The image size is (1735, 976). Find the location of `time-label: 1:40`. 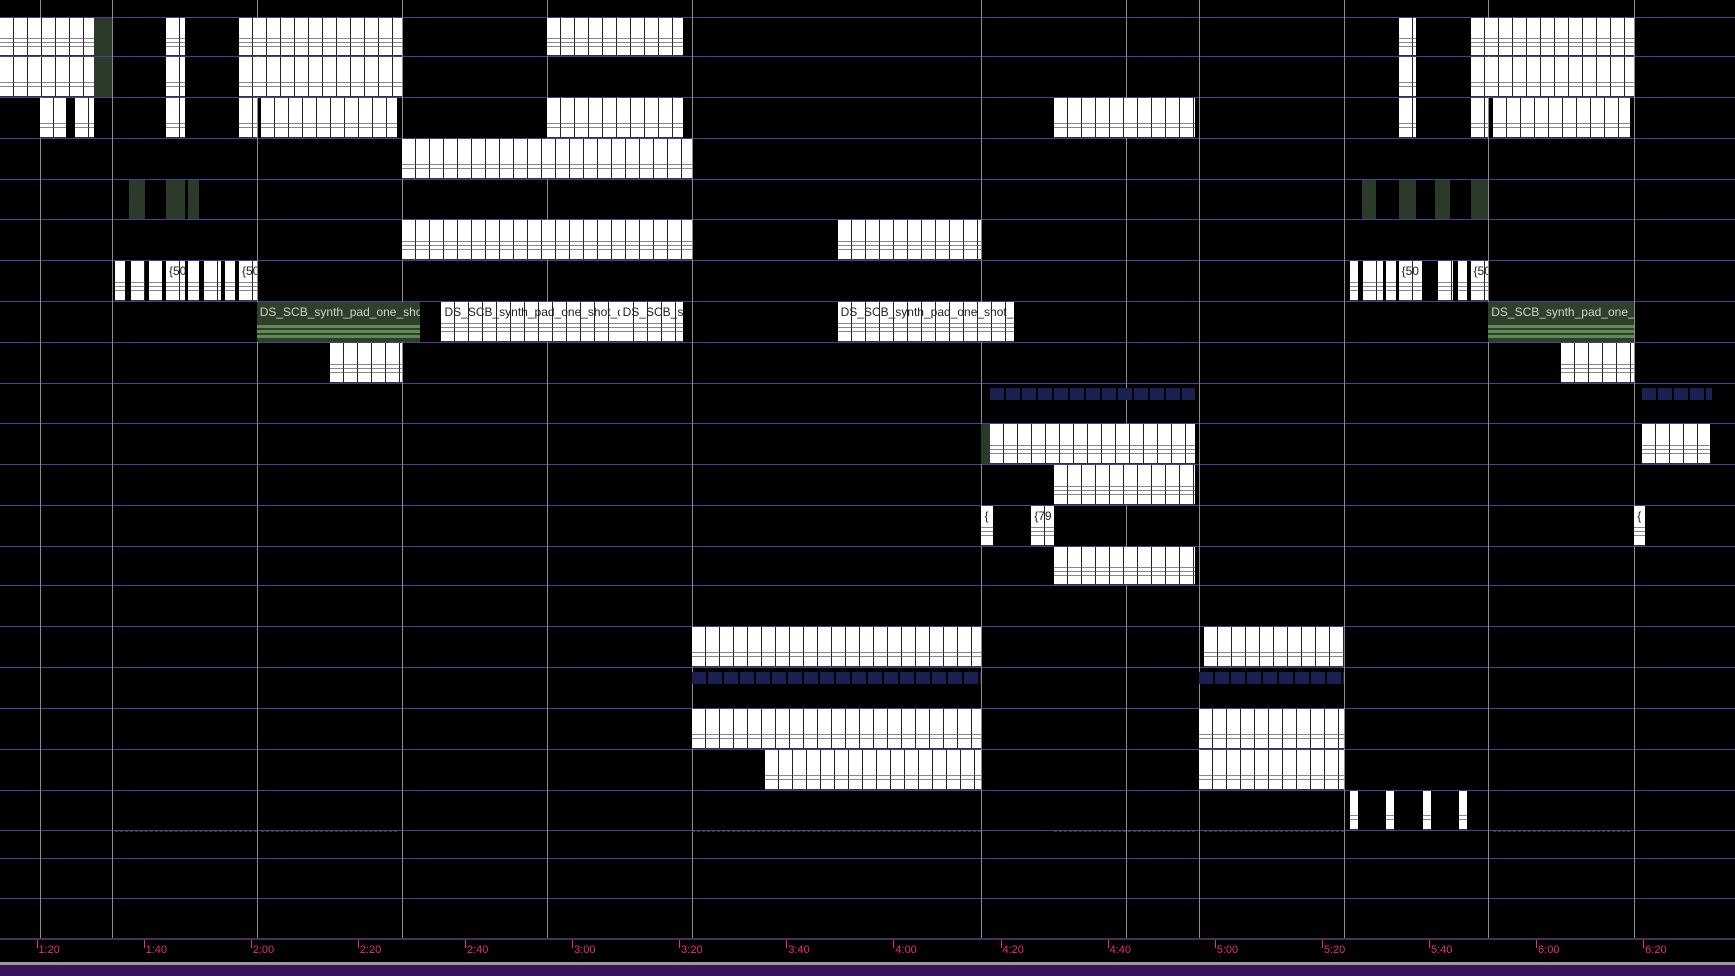

time-label: 1:40 is located at coordinates (155, 948).